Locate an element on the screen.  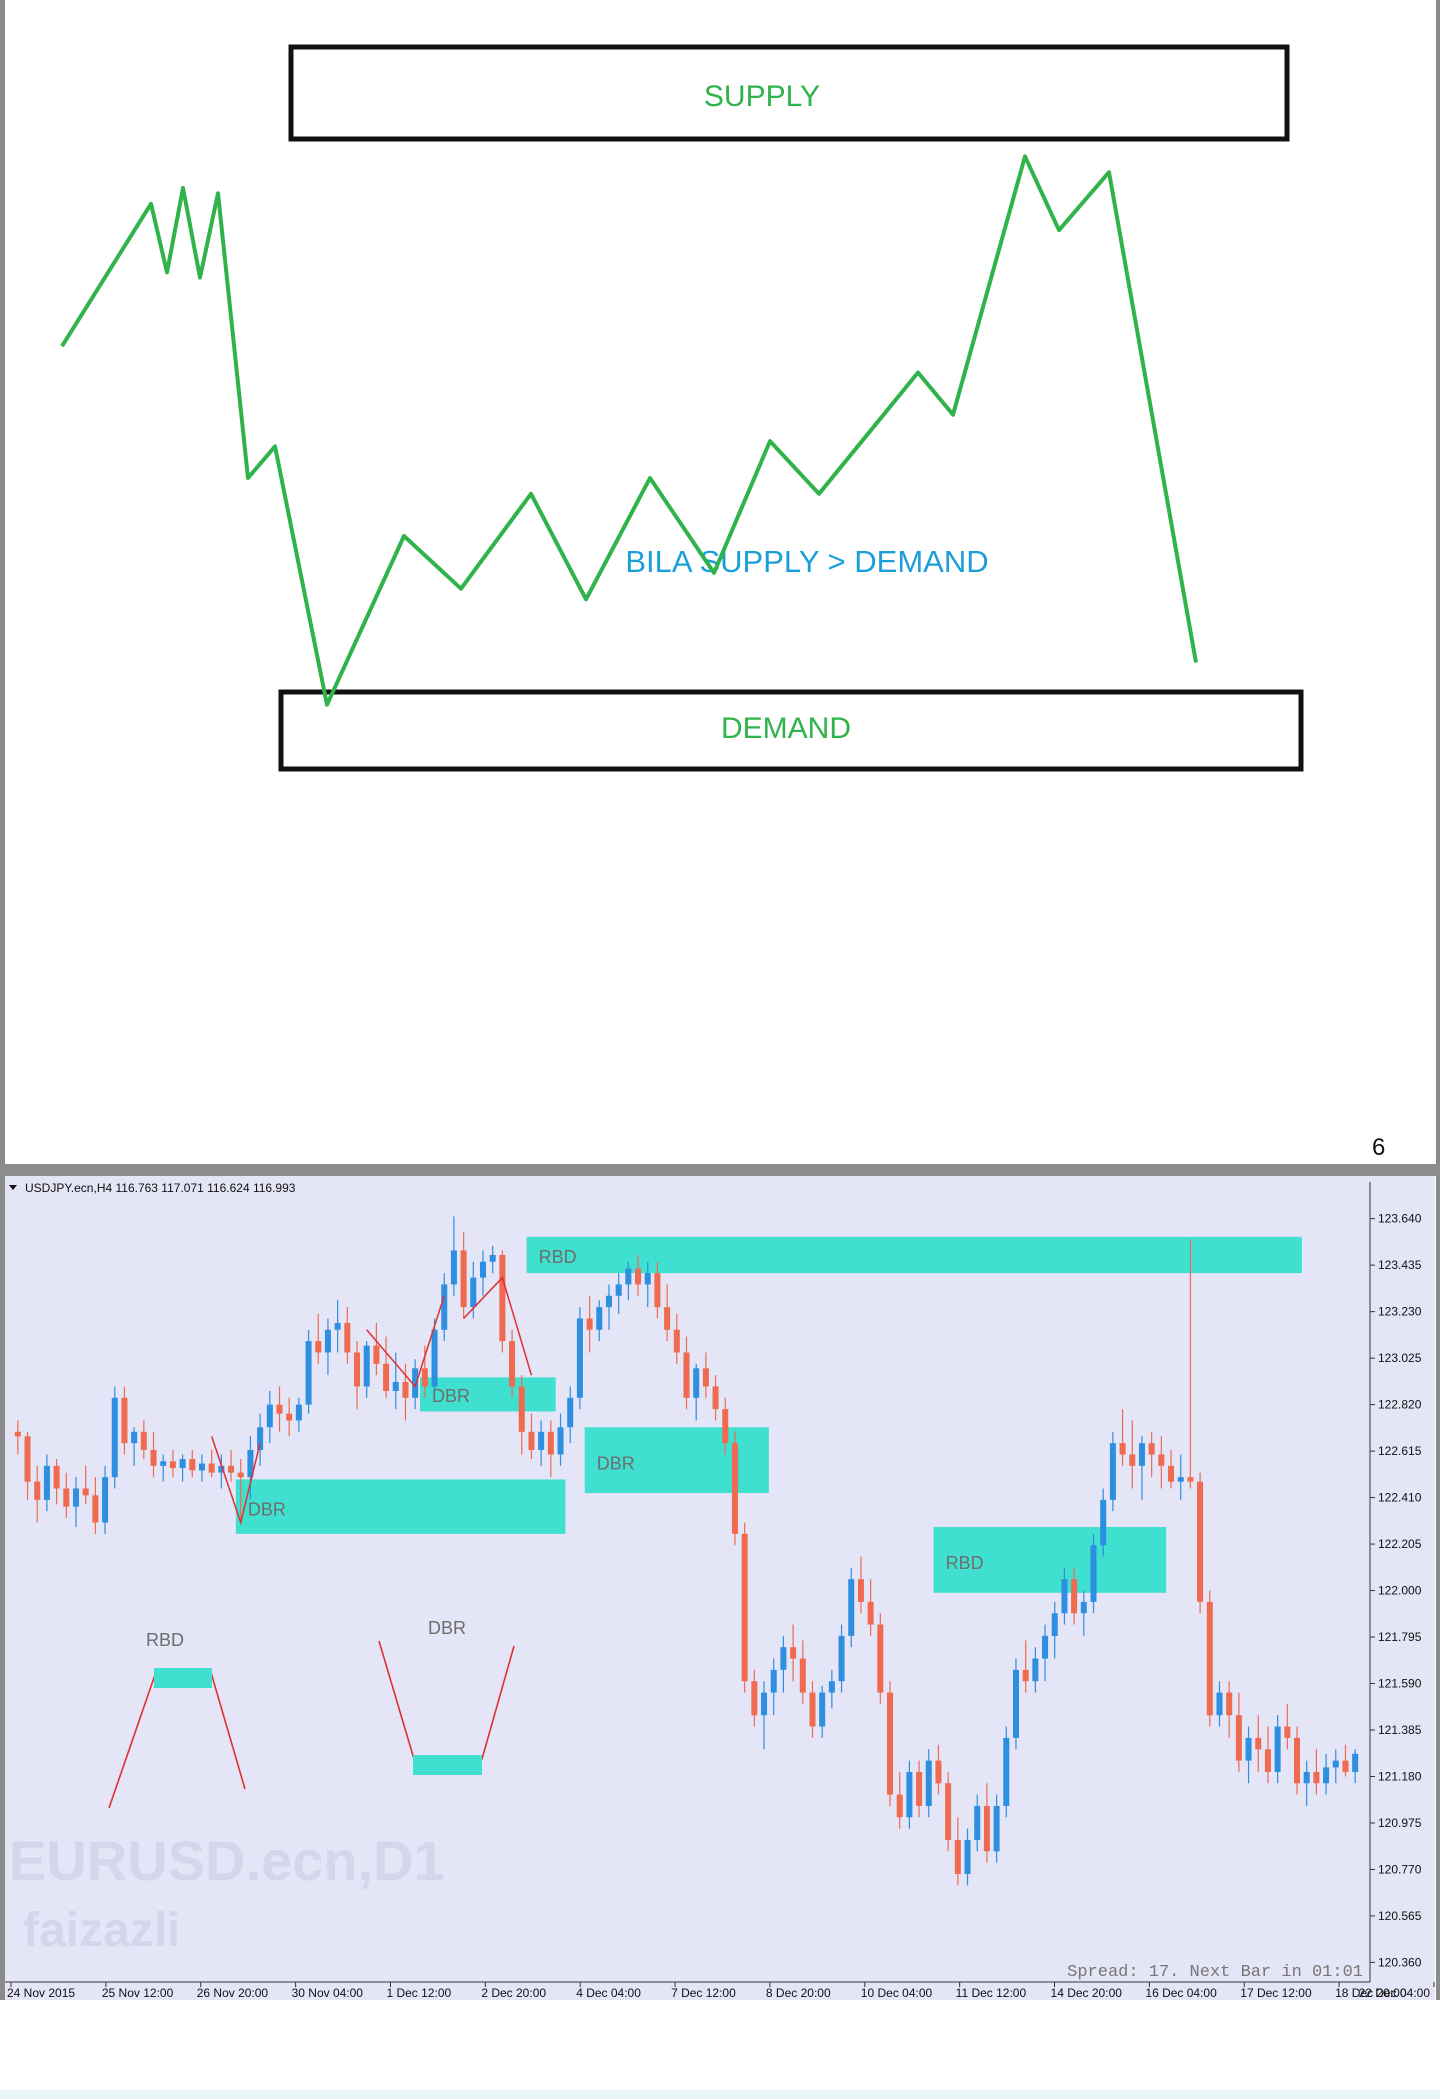
price-tick-label: 123.640 is located at coordinates (1400, 1219).